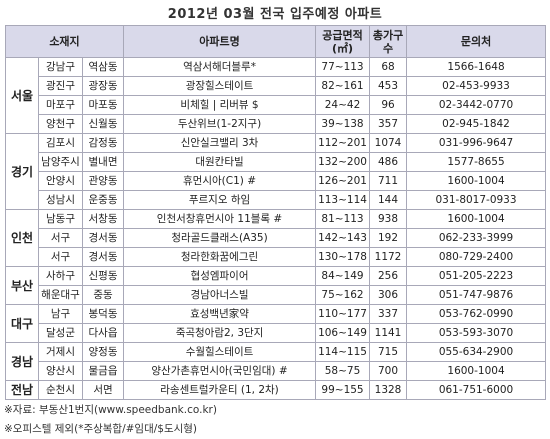 The width and height of the screenshot is (550, 439). I want to click on apartment-name: 수월힐스테이트, so click(220, 352).